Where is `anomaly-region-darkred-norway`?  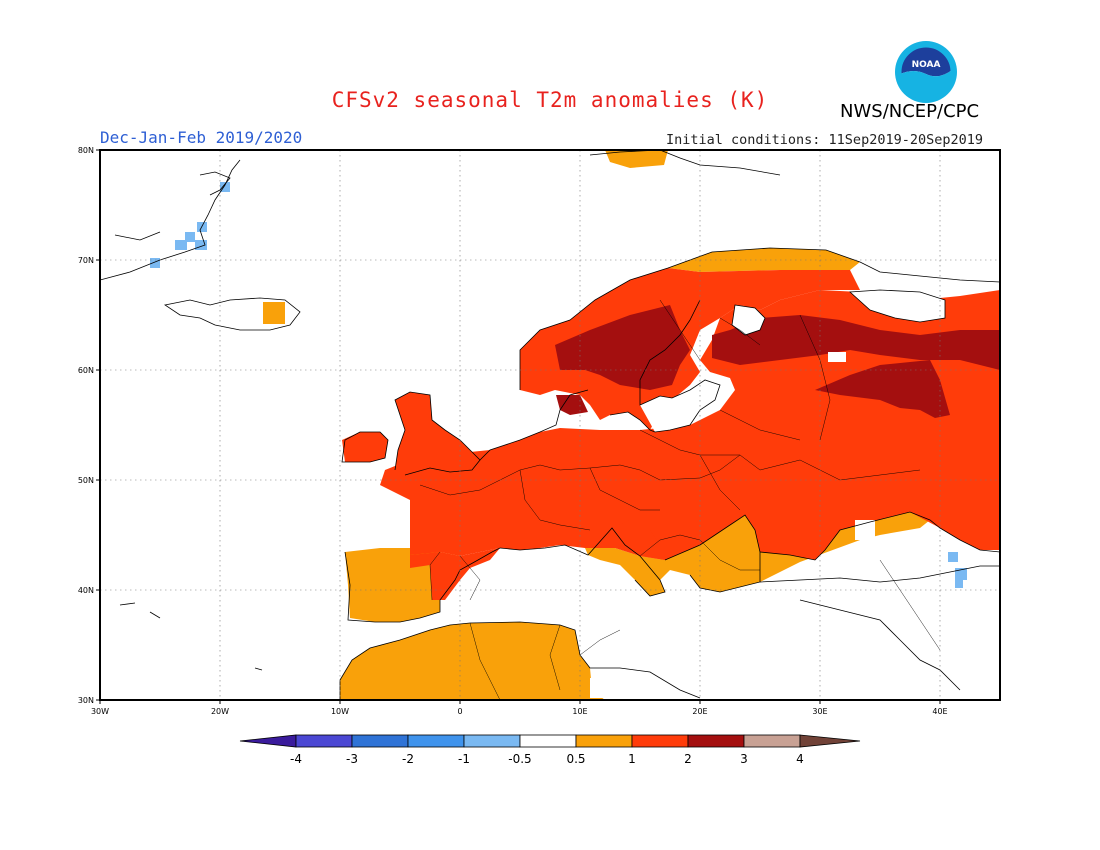 anomaly-region-darkred-norway is located at coordinates (622, 347).